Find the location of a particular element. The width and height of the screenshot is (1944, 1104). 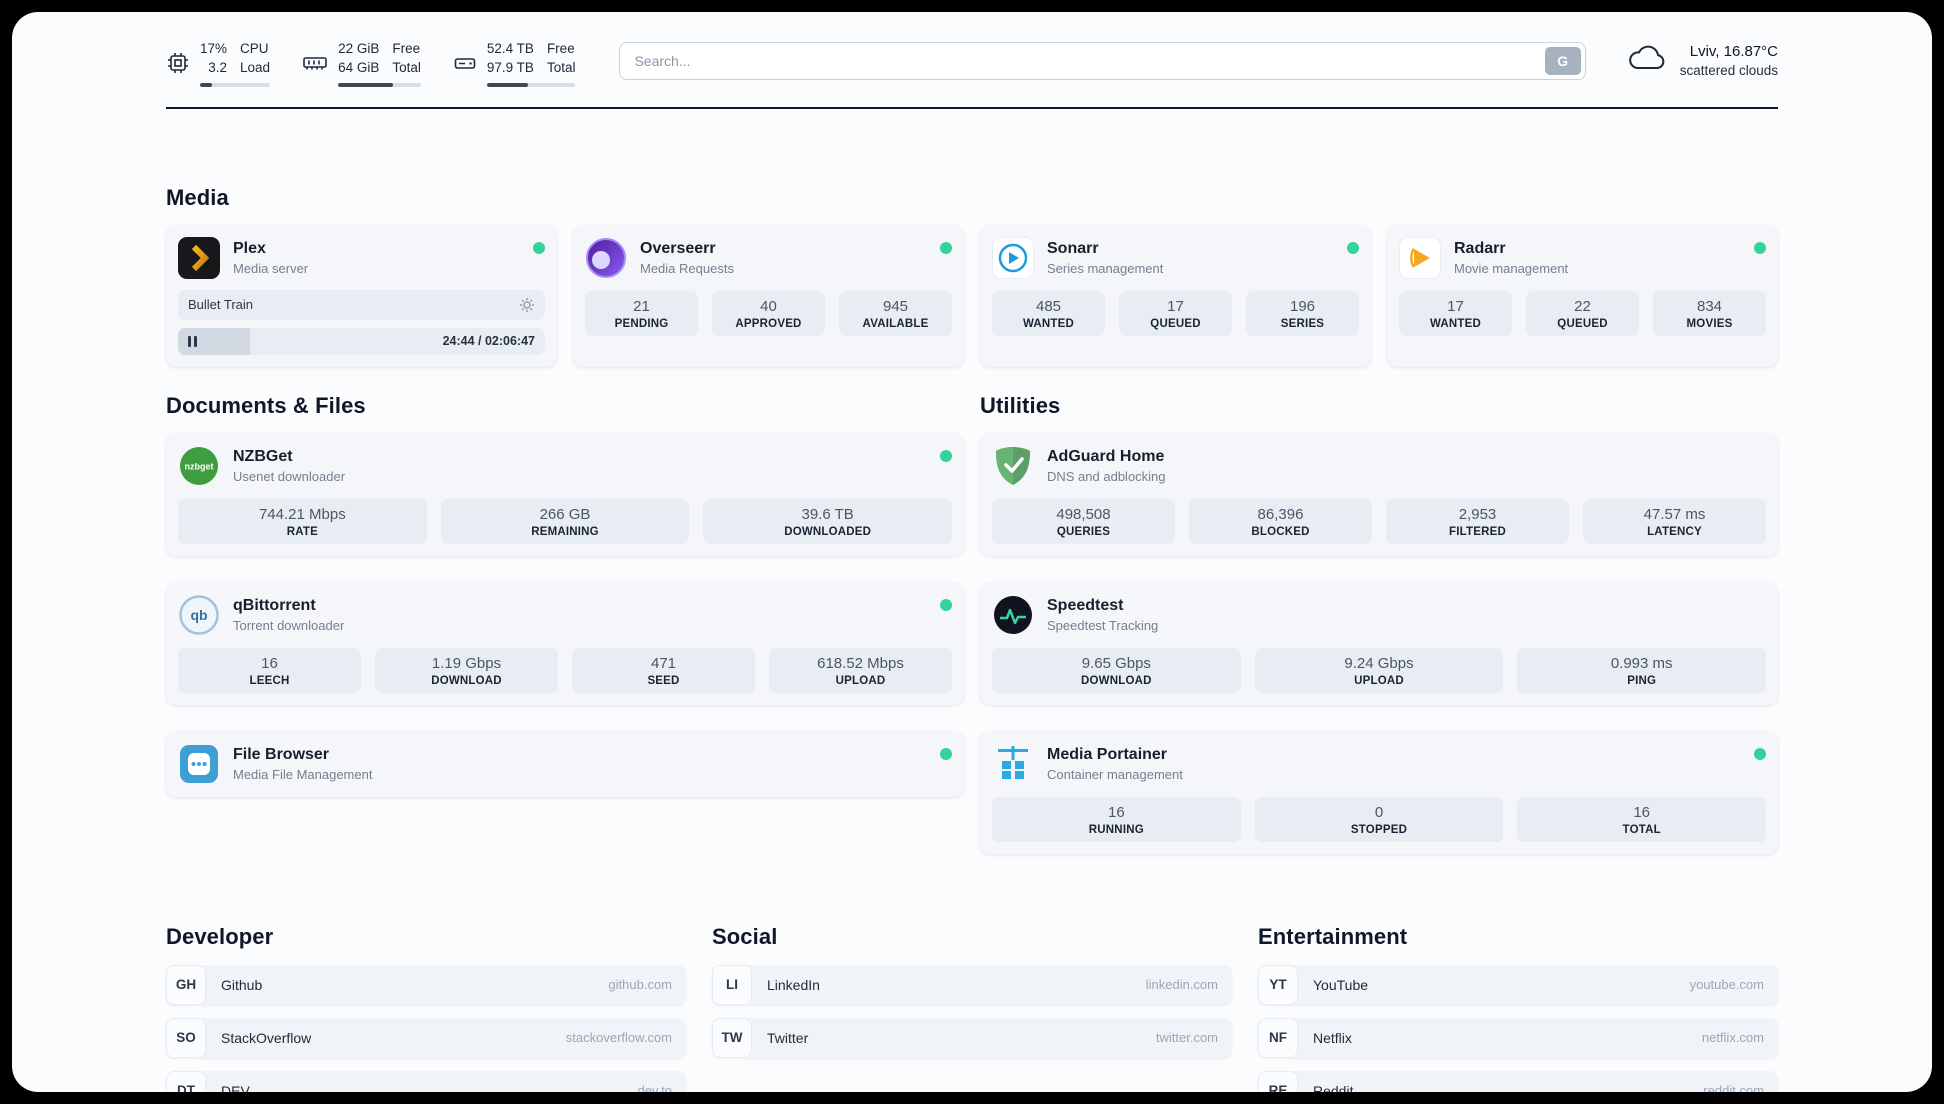

bookmark-github: GH Github github.com is located at coordinates (426, 984).